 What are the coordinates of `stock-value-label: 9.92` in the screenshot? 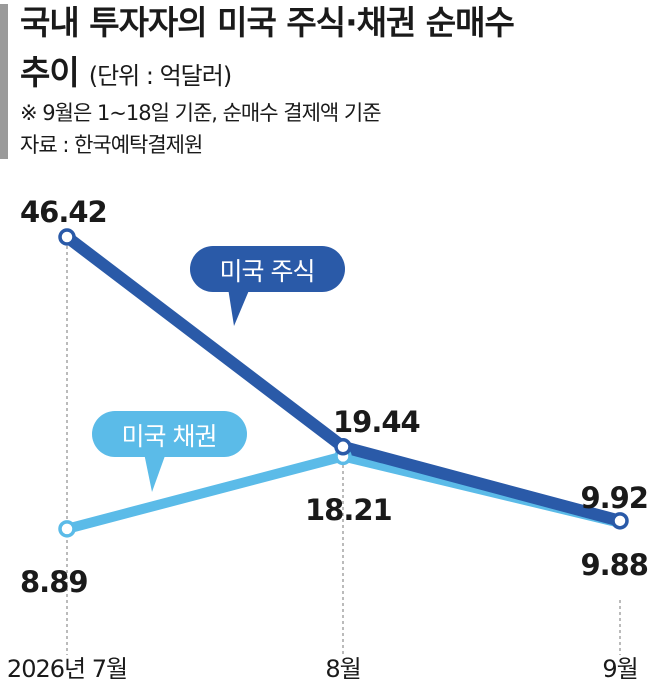 It's located at (614, 498).